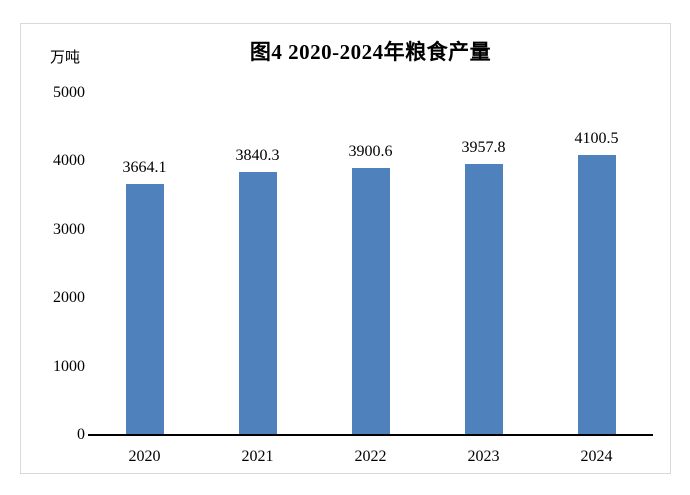  Describe the element at coordinates (144, 309) in the screenshot. I see `bar-2020` at that location.